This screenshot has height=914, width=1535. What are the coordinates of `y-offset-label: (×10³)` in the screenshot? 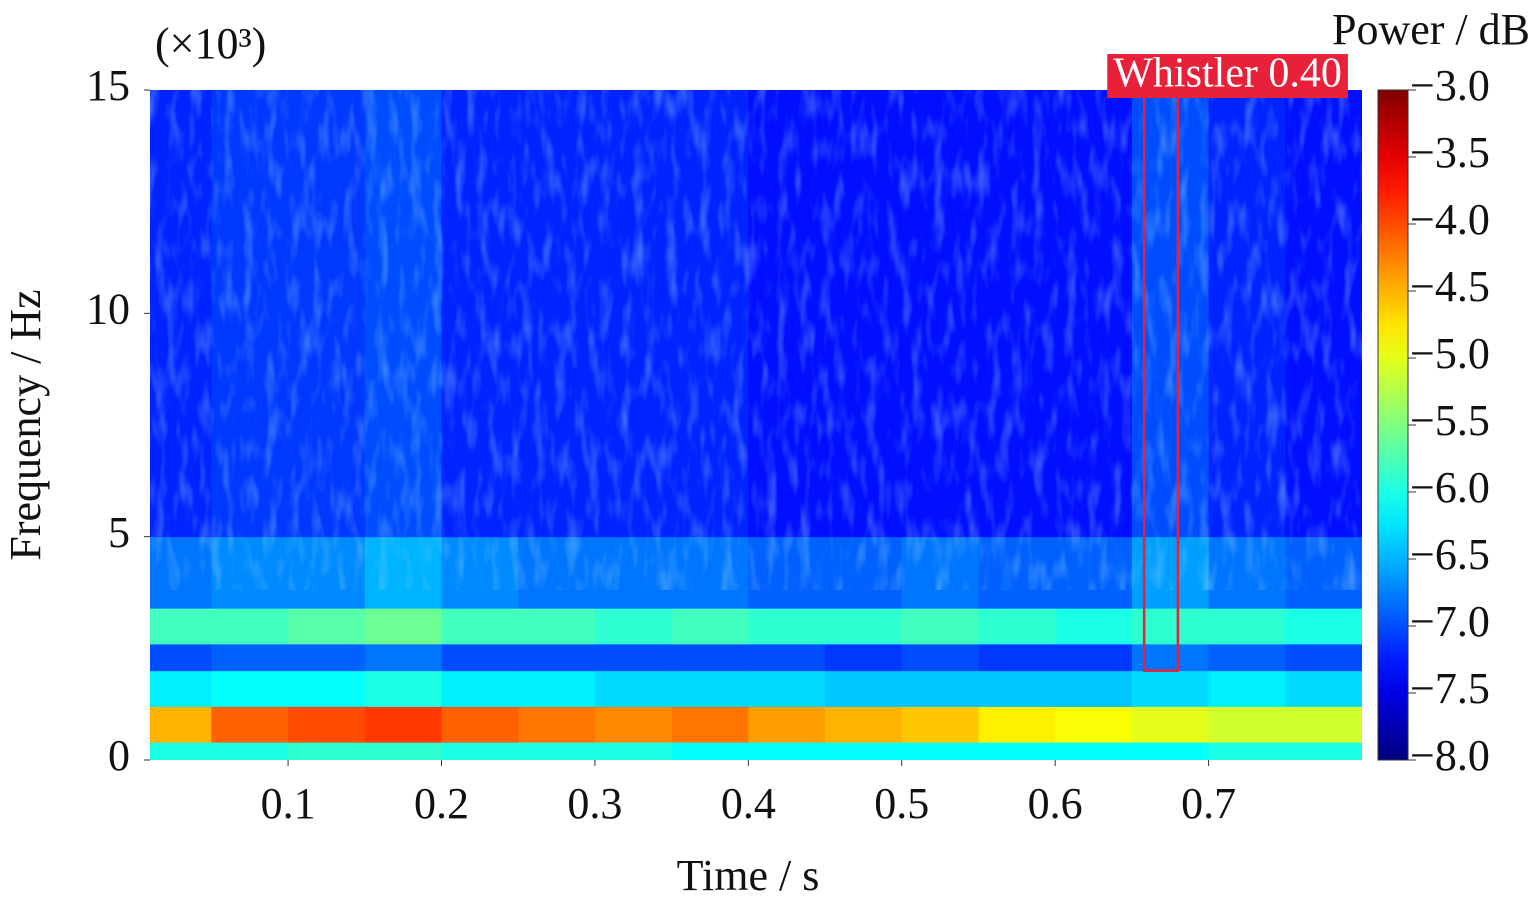 It's located at (210, 43).